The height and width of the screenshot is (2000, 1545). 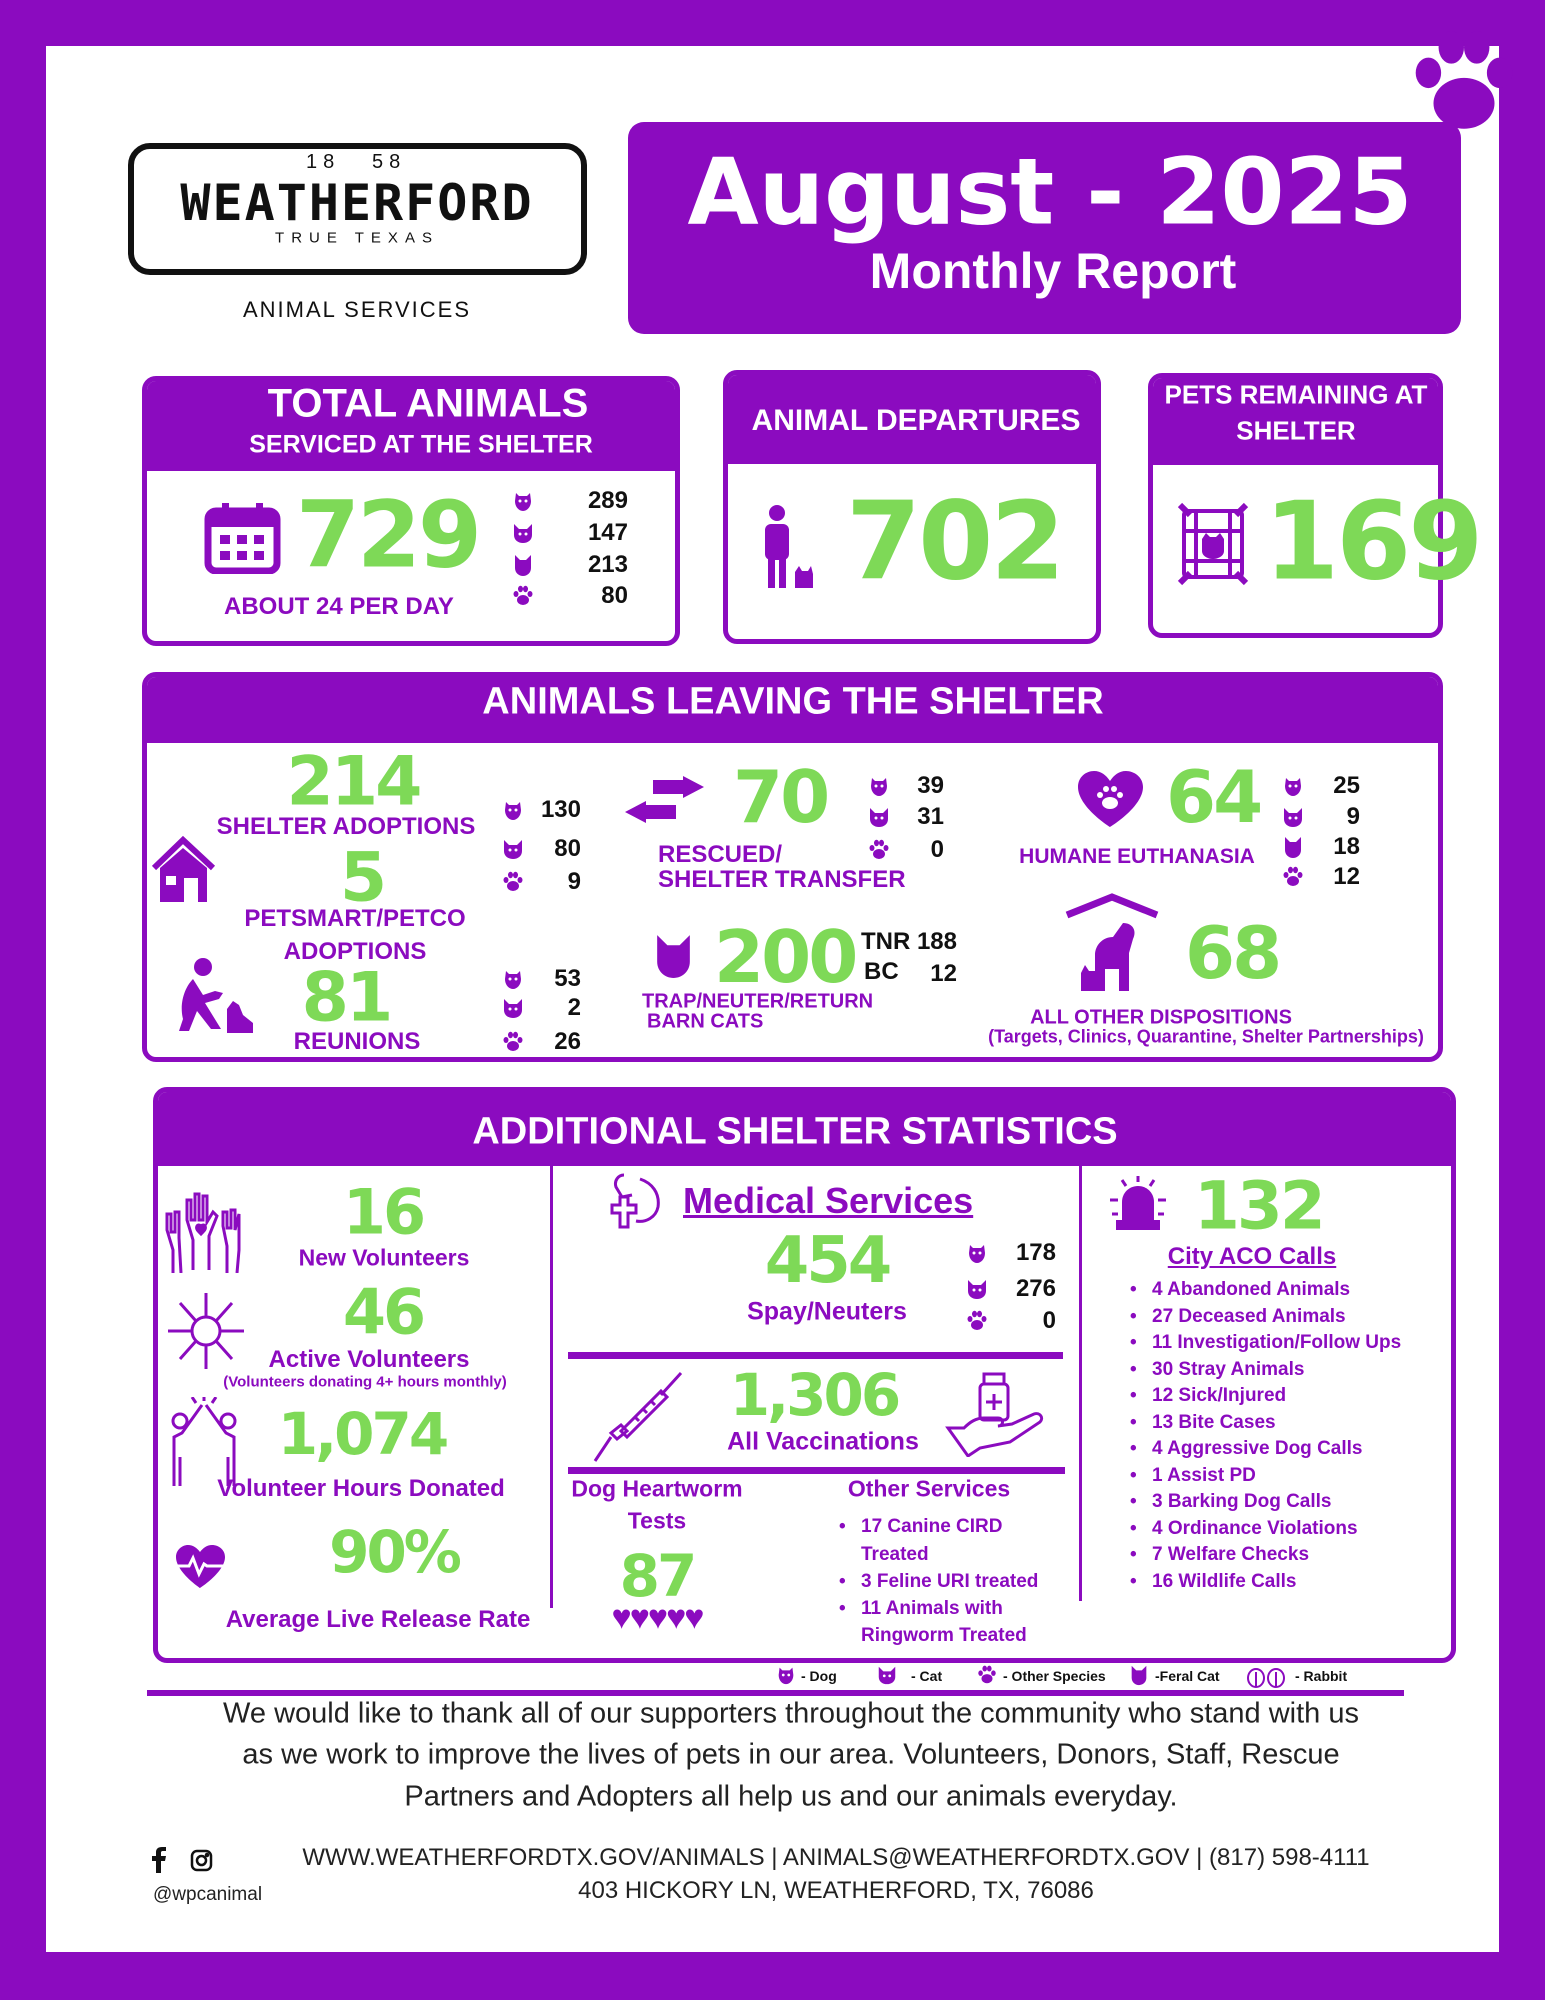 What do you see at coordinates (1265, 1343) in the screenshot?
I see `aco-call-item: 11 Investigation/Follow Ups` at bounding box center [1265, 1343].